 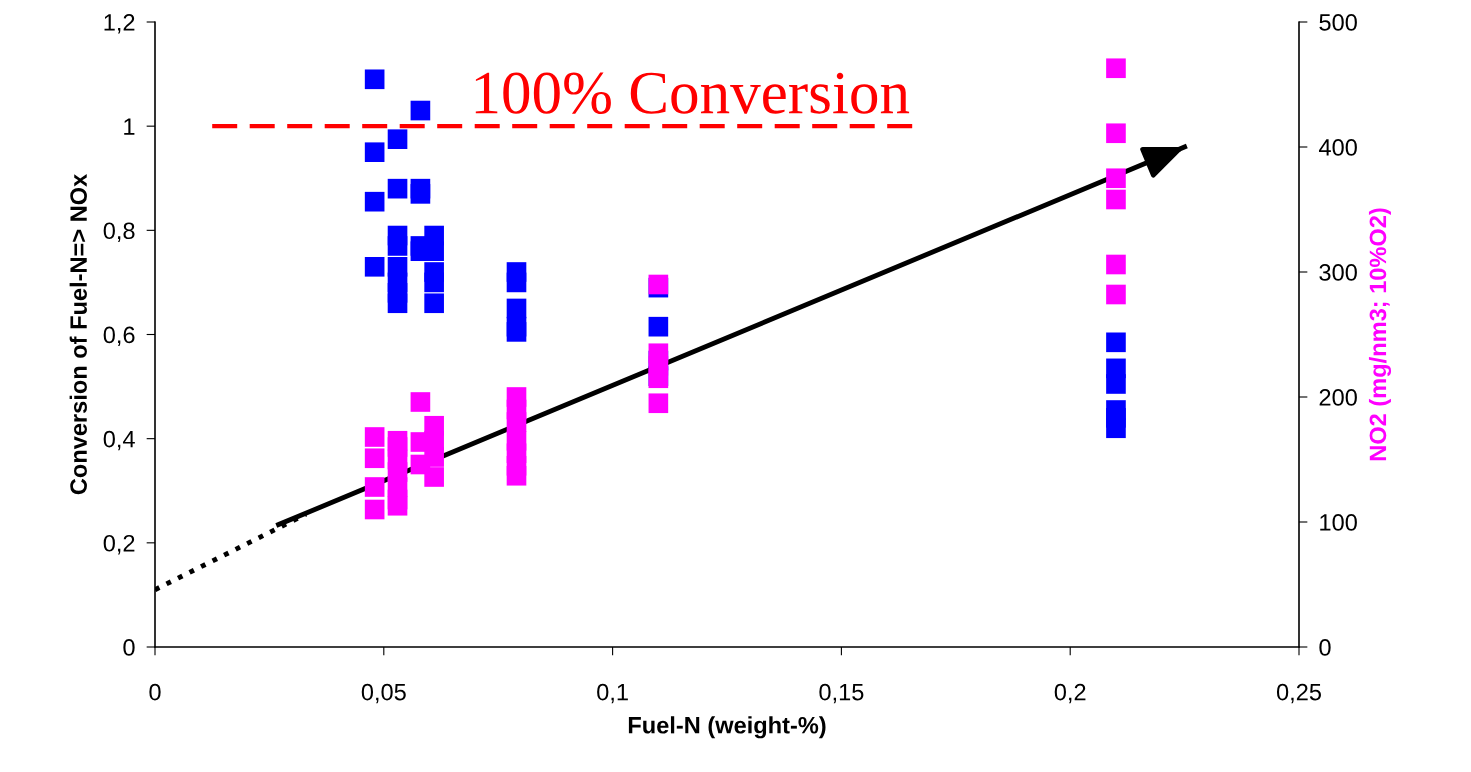 What do you see at coordinates (727, 727) in the screenshot?
I see `x-axis-title: Fuel-N (weight-%)` at bounding box center [727, 727].